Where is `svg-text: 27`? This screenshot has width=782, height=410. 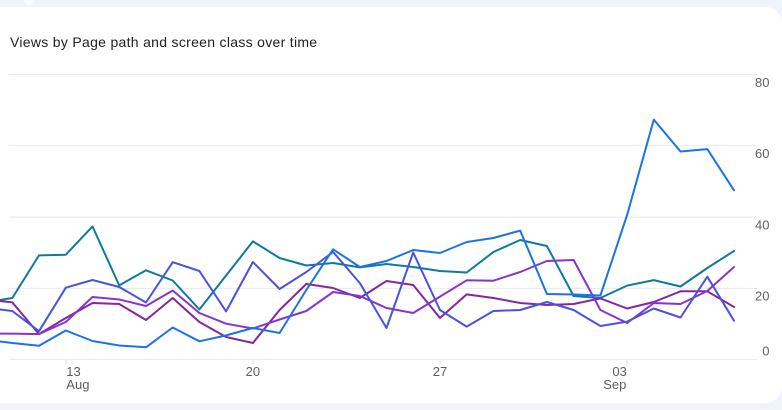 svg-text: 27 is located at coordinates (440, 371).